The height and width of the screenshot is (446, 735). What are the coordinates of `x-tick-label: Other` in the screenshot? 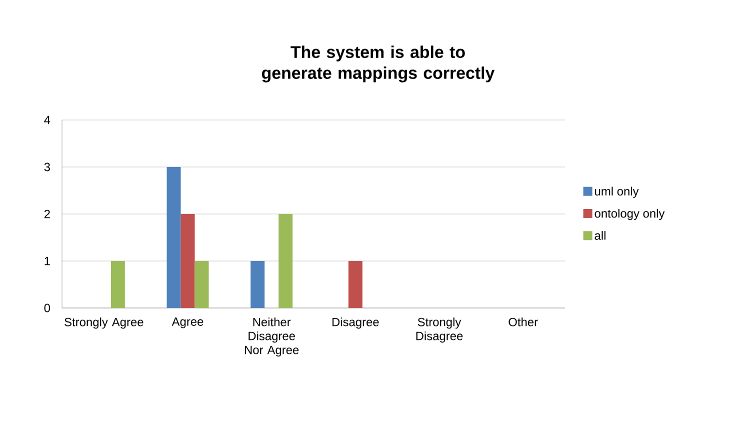 It's located at (523, 322).